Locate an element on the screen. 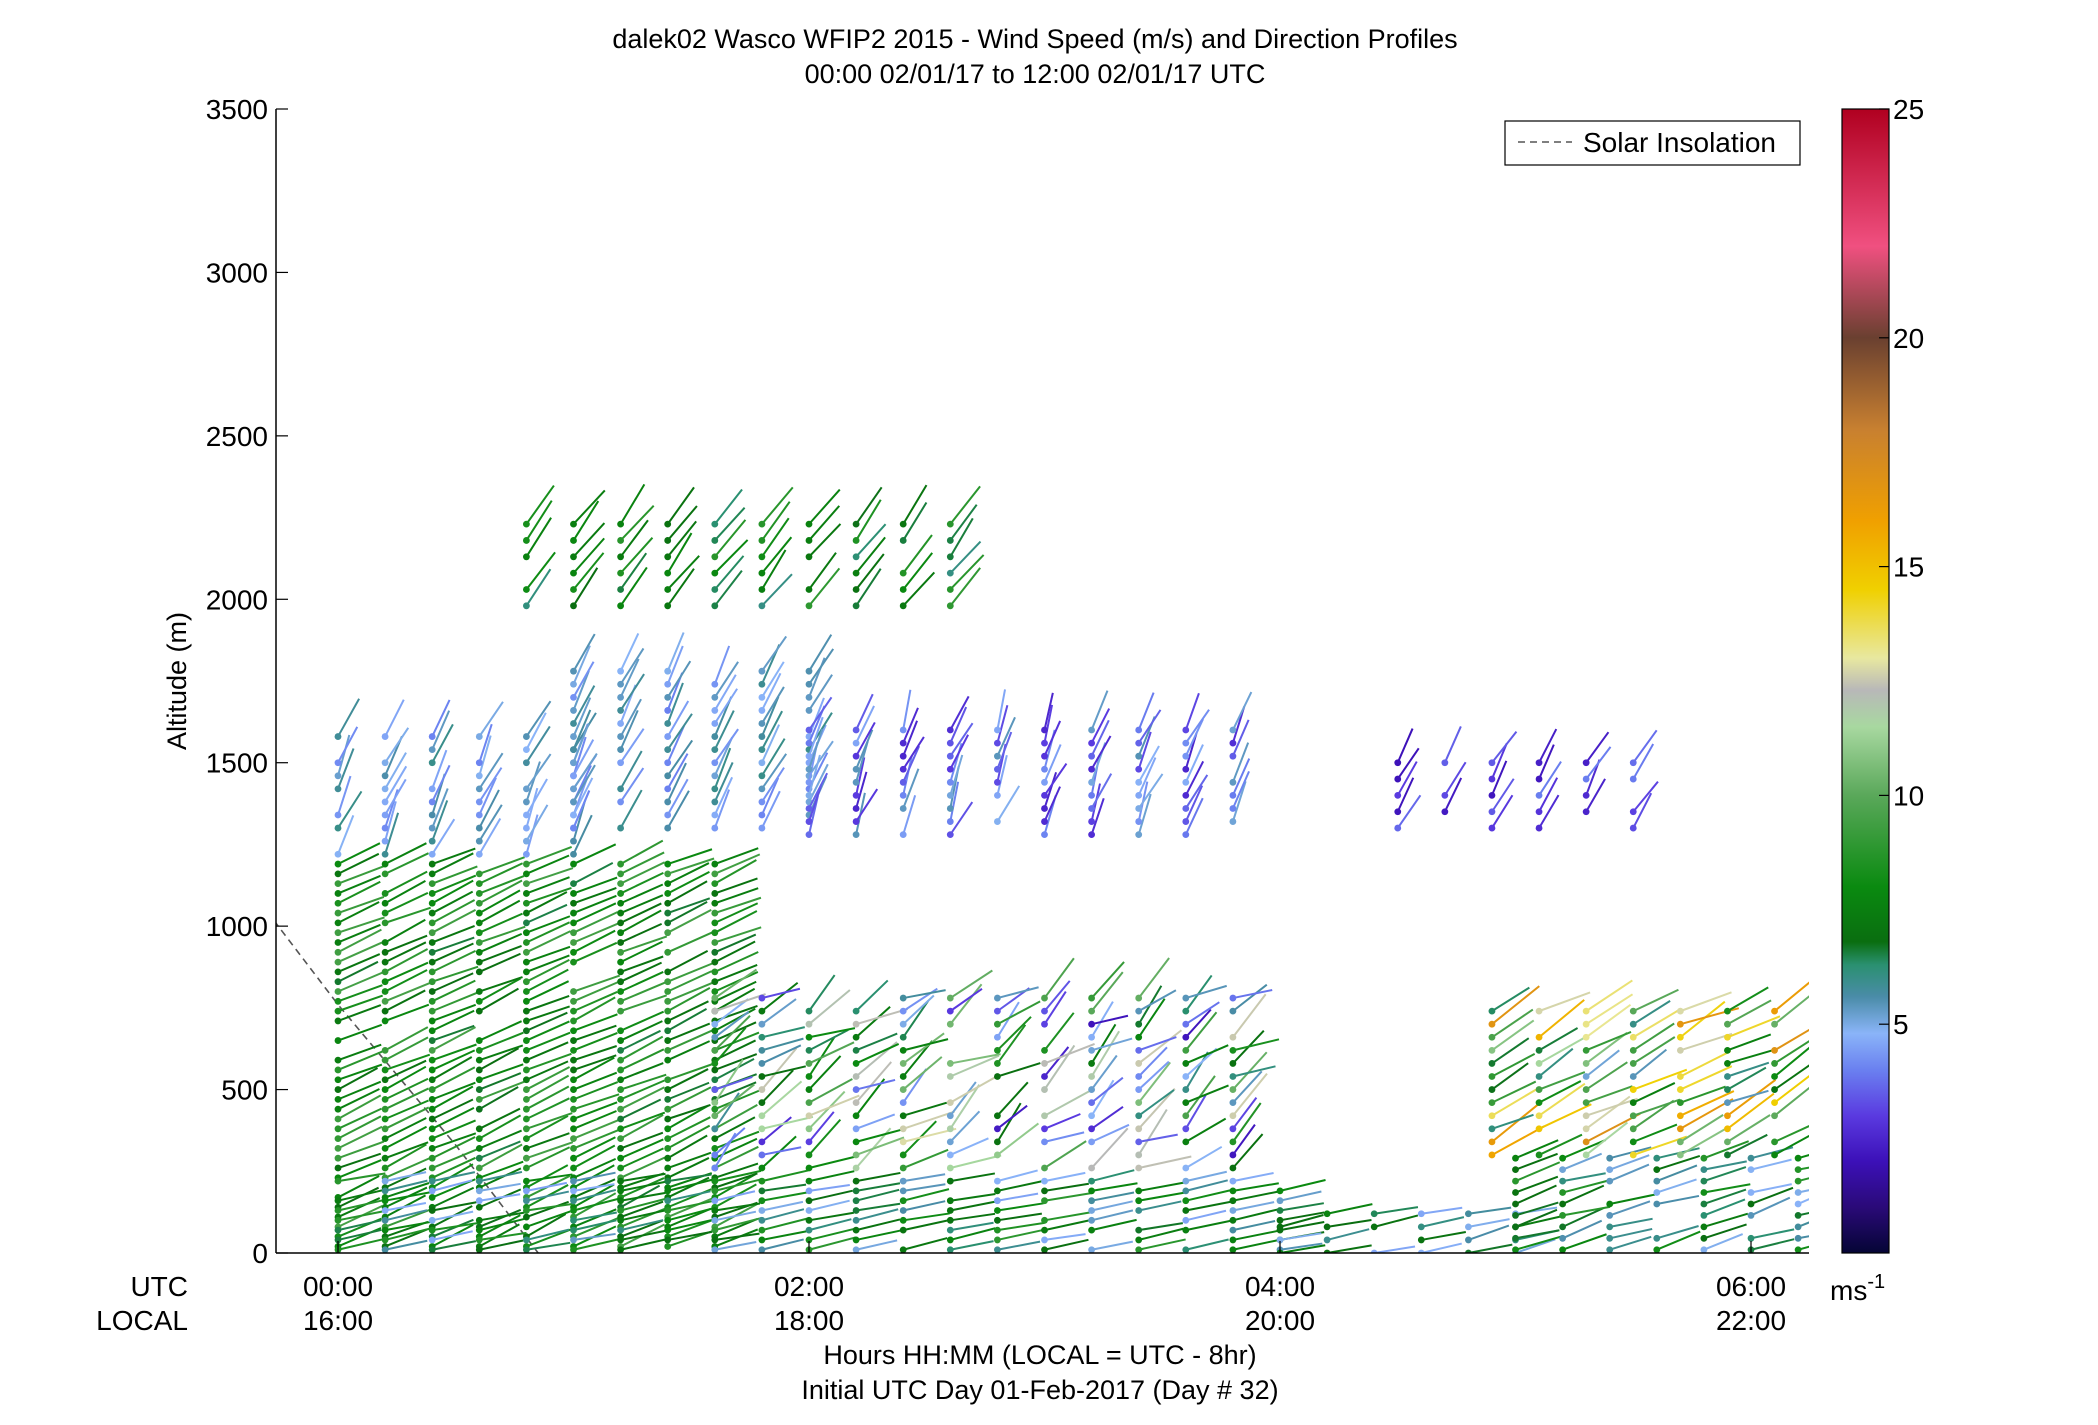 The width and height of the screenshot is (2098, 1425). y-tick-label: 2500 is located at coordinates (237, 436).